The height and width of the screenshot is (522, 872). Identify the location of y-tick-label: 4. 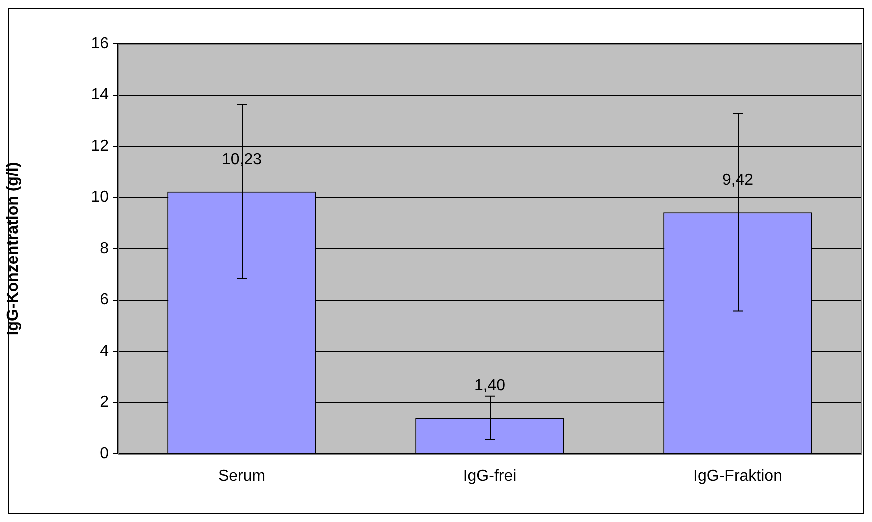
(105, 351).